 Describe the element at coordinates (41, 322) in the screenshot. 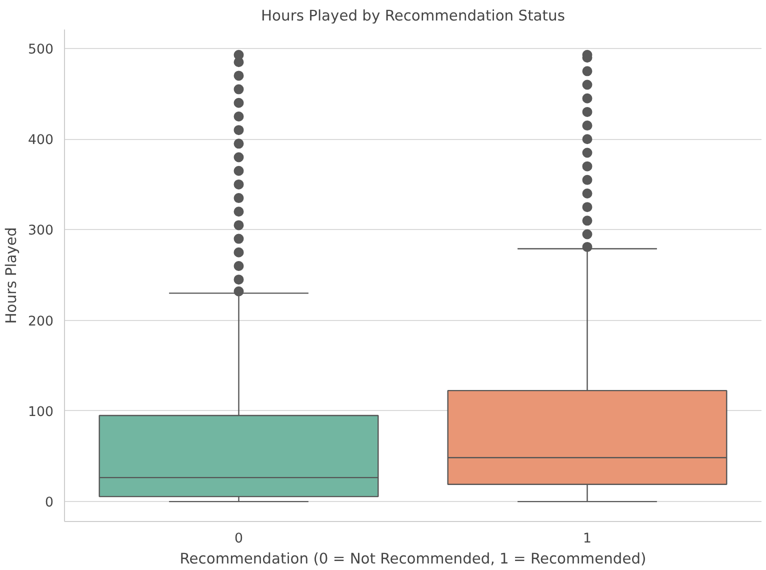

I see `y-tick-label: 200` at that location.